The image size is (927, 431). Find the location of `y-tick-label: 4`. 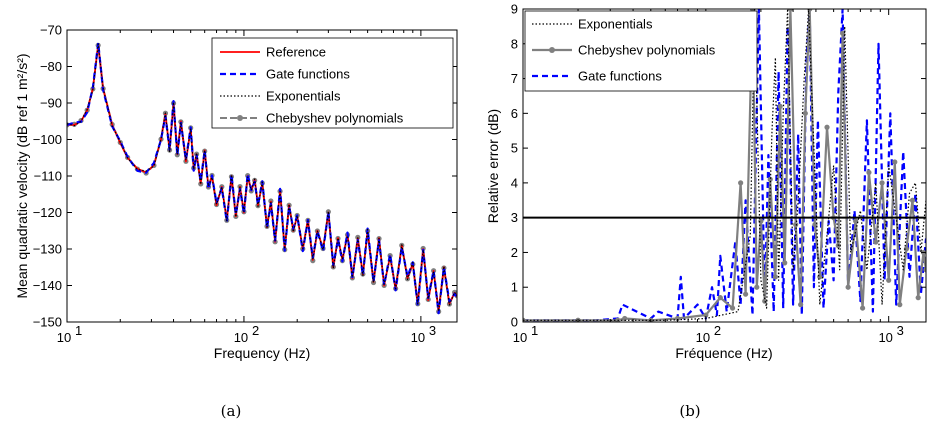

y-tick-label: 4 is located at coordinates (514, 182).